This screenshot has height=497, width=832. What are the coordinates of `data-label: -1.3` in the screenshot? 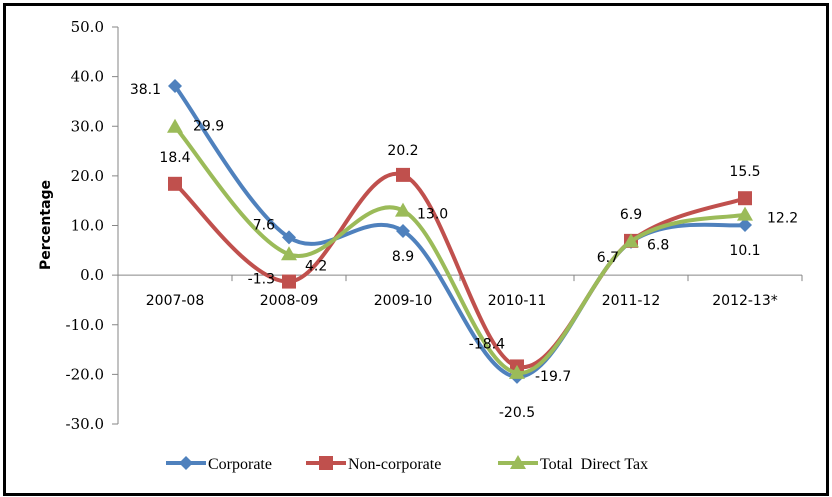 It's located at (261, 280).